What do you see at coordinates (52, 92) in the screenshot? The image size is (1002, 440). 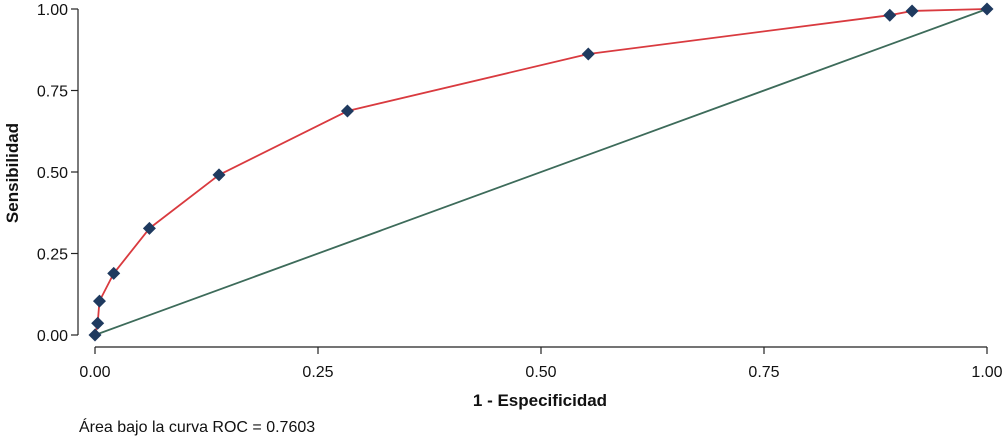 I see `y-tick-label: 0.75` at bounding box center [52, 92].